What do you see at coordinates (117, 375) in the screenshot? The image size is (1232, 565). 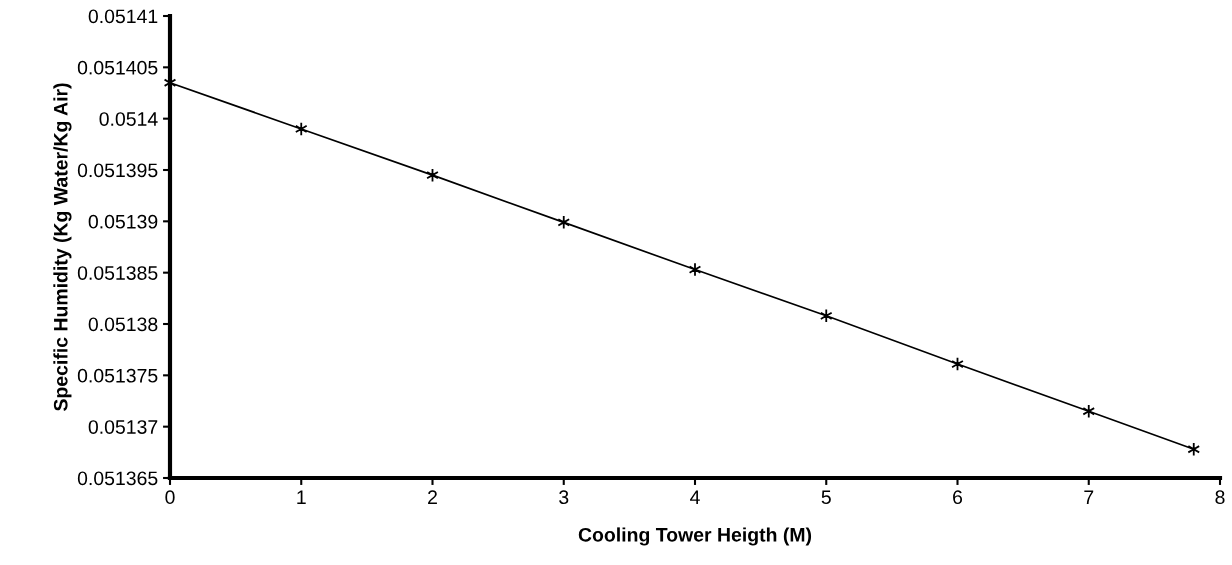 I see `y-tick-label: 0.051375` at bounding box center [117, 375].